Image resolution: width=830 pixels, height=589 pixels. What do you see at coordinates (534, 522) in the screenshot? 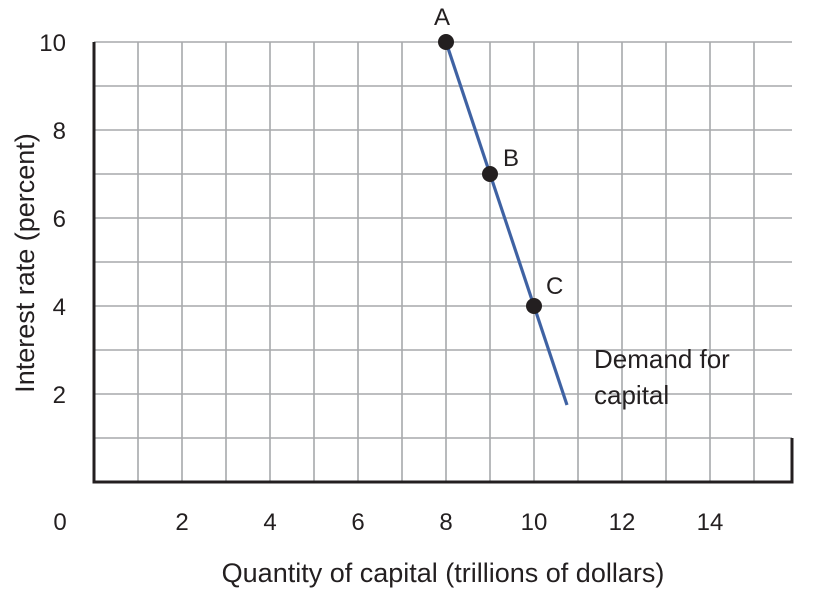
I see `x-tick-label: 10` at bounding box center [534, 522].